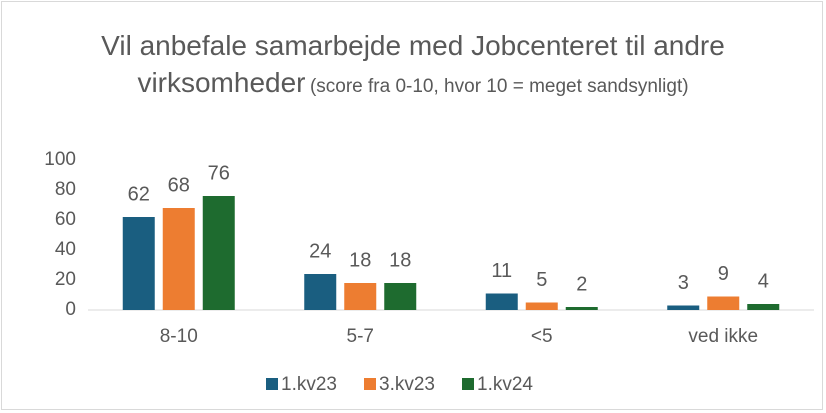 Image resolution: width=826 pixels, height=413 pixels. Describe the element at coordinates (360, 336) in the screenshot. I see `x-tick-label: 5-7` at that location.